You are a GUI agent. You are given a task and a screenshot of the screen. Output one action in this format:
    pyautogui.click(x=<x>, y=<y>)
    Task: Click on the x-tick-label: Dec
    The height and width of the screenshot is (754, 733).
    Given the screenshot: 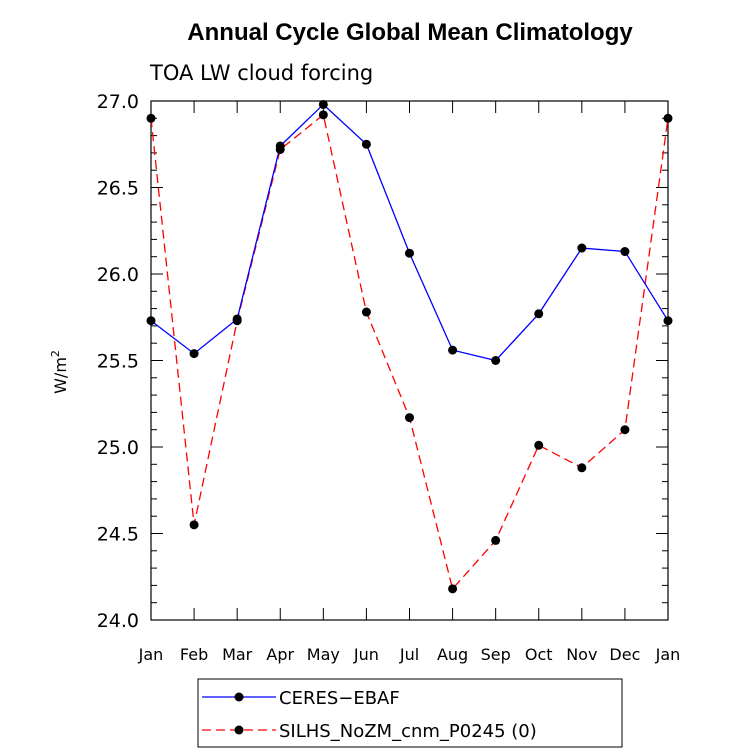 What is the action you would take?
    pyautogui.click(x=624, y=654)
    